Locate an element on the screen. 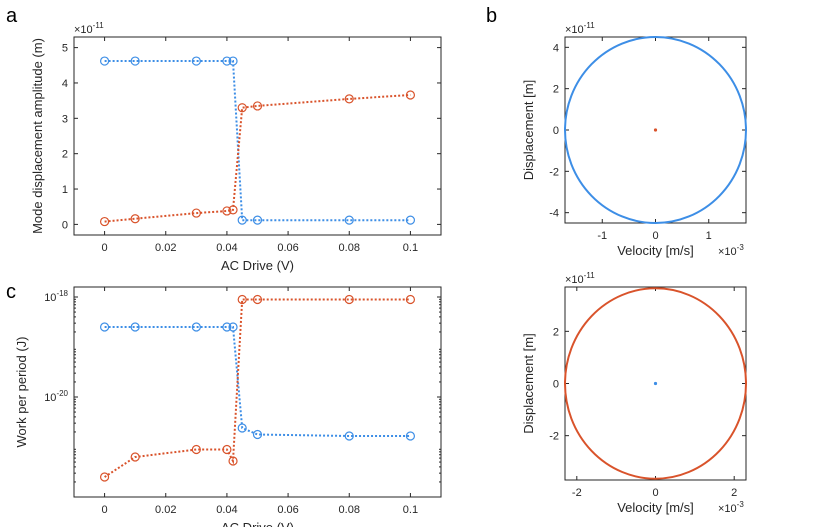  x-tick-label: 1 is located at coordinates (709, 236).